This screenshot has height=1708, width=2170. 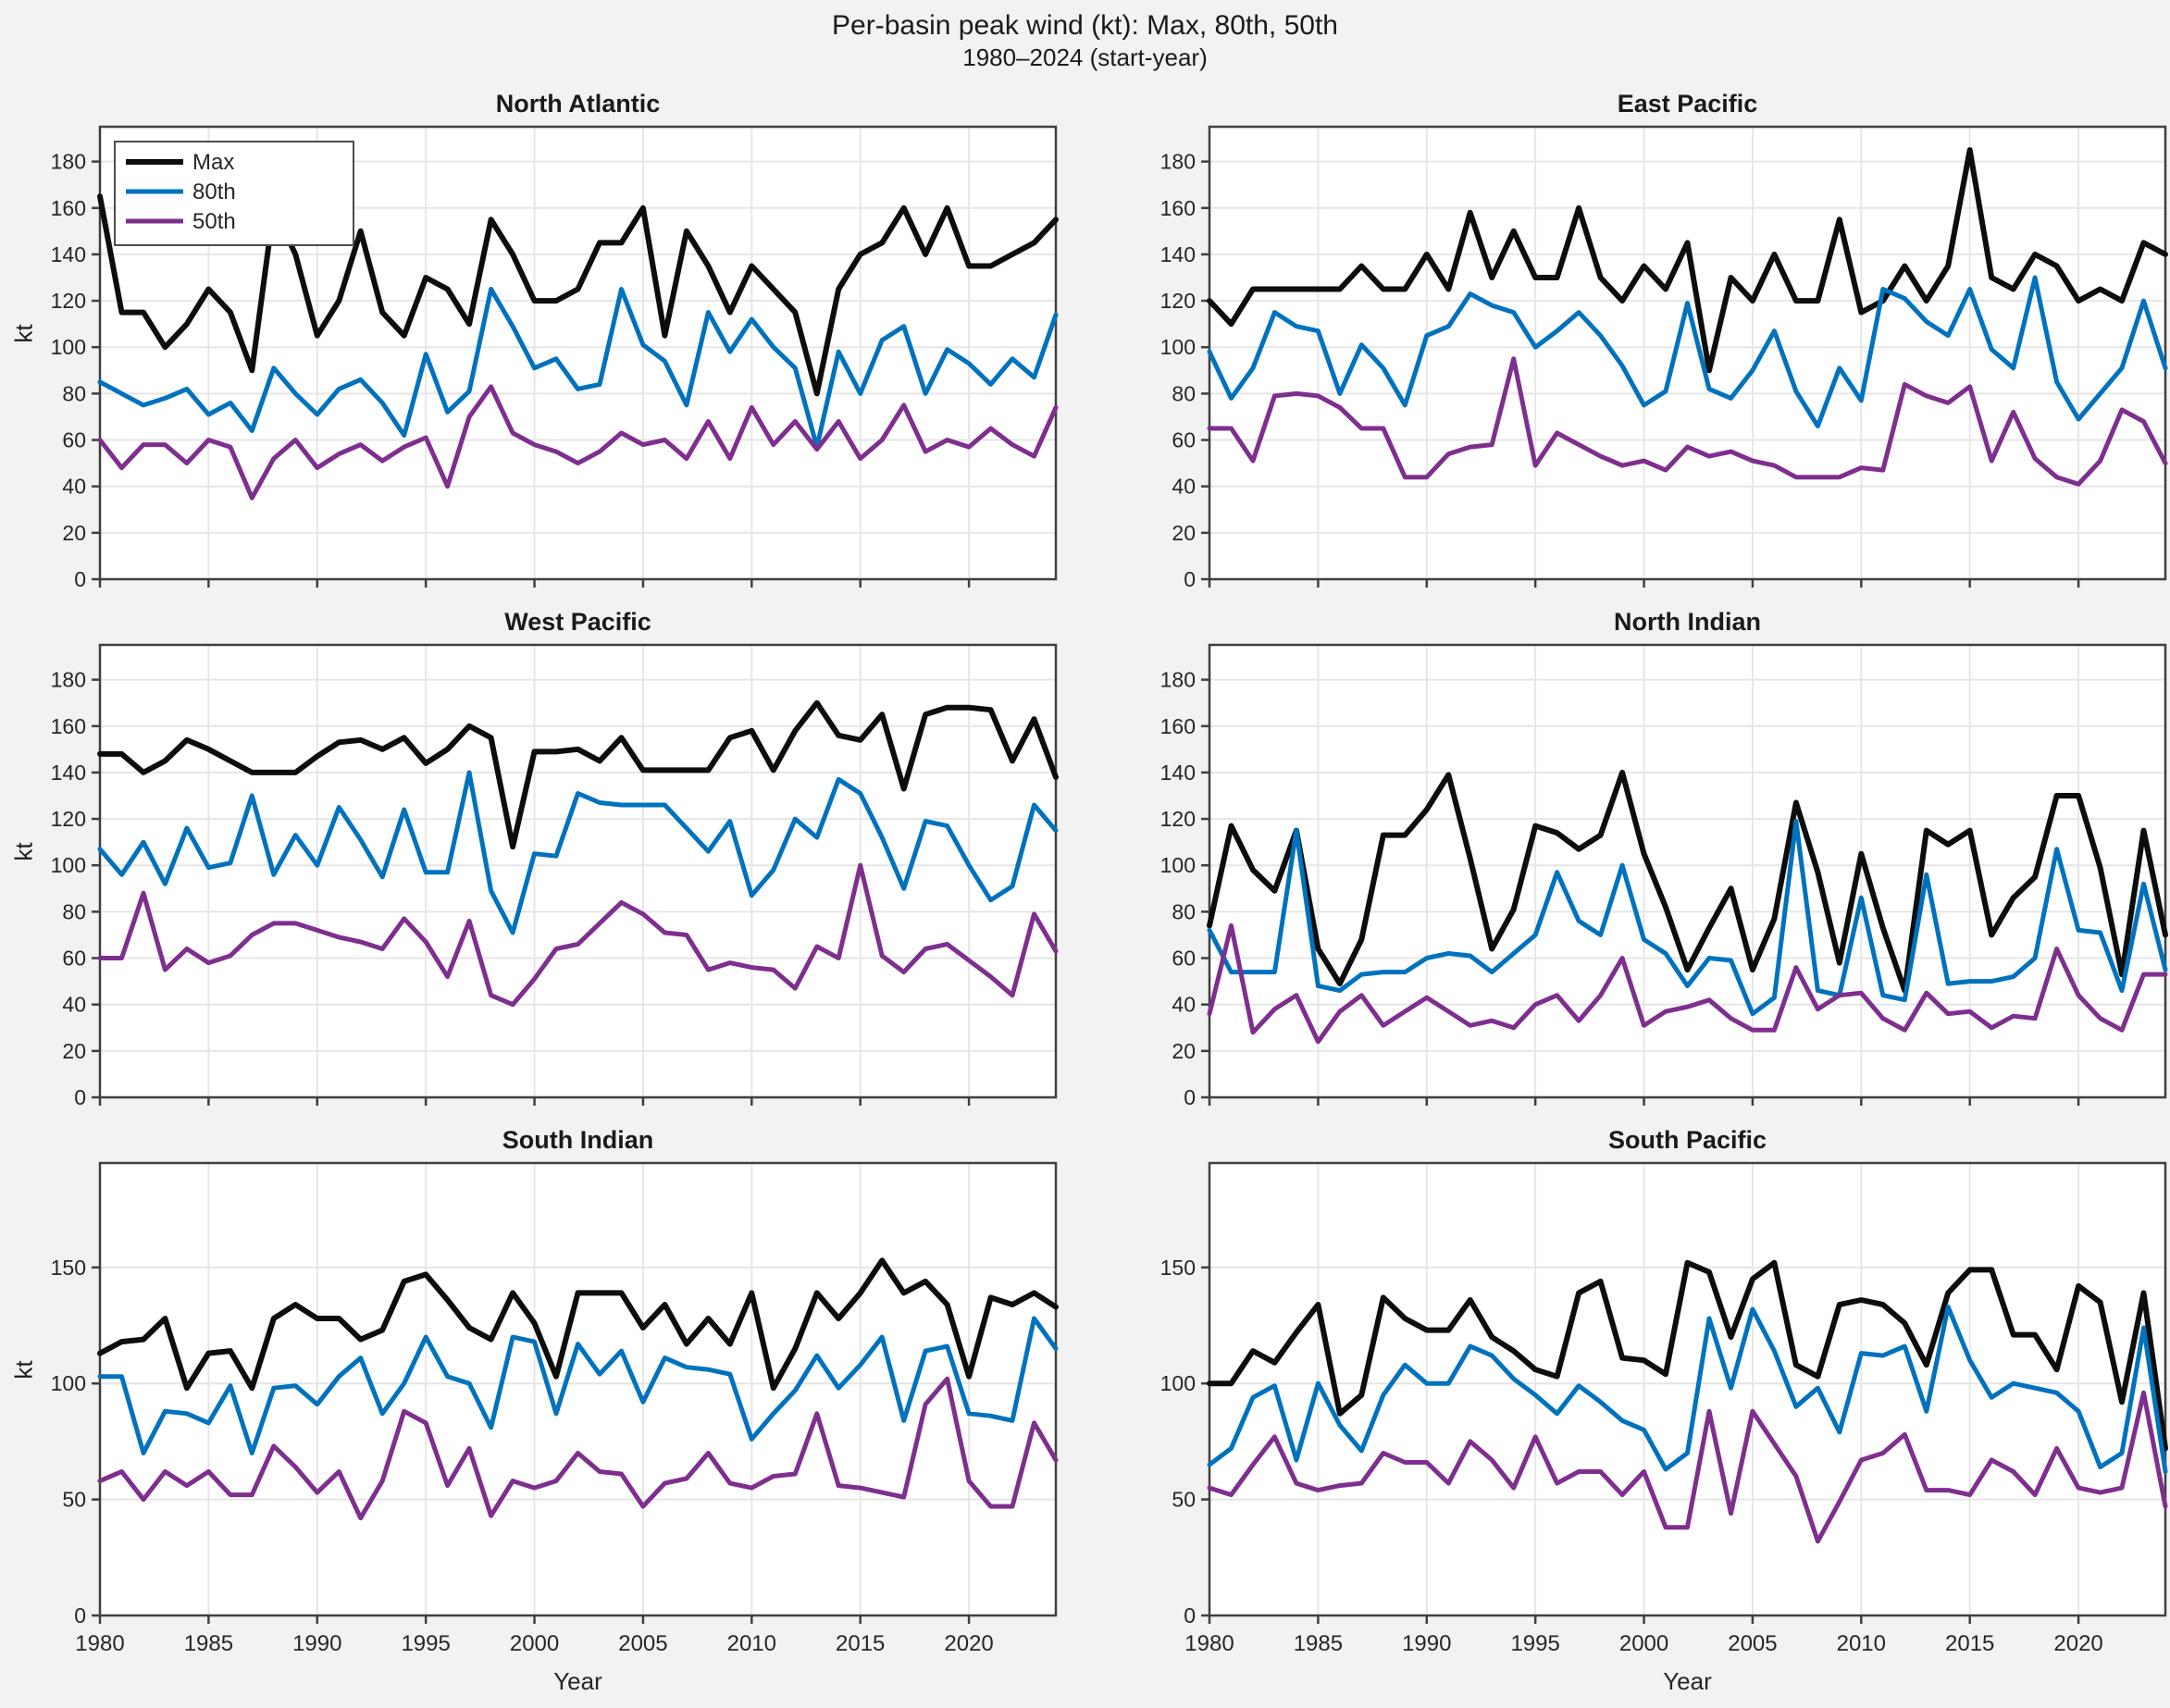 I want to click on panel-title: West Pacific, so click(x=577, y=622).